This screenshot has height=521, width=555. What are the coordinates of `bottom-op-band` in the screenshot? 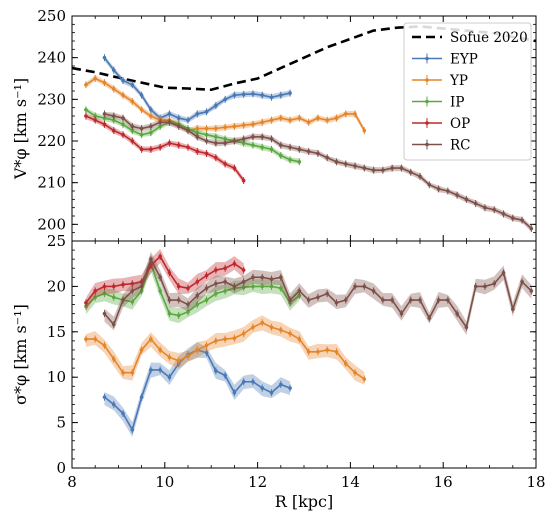 It's located at (164, 279).